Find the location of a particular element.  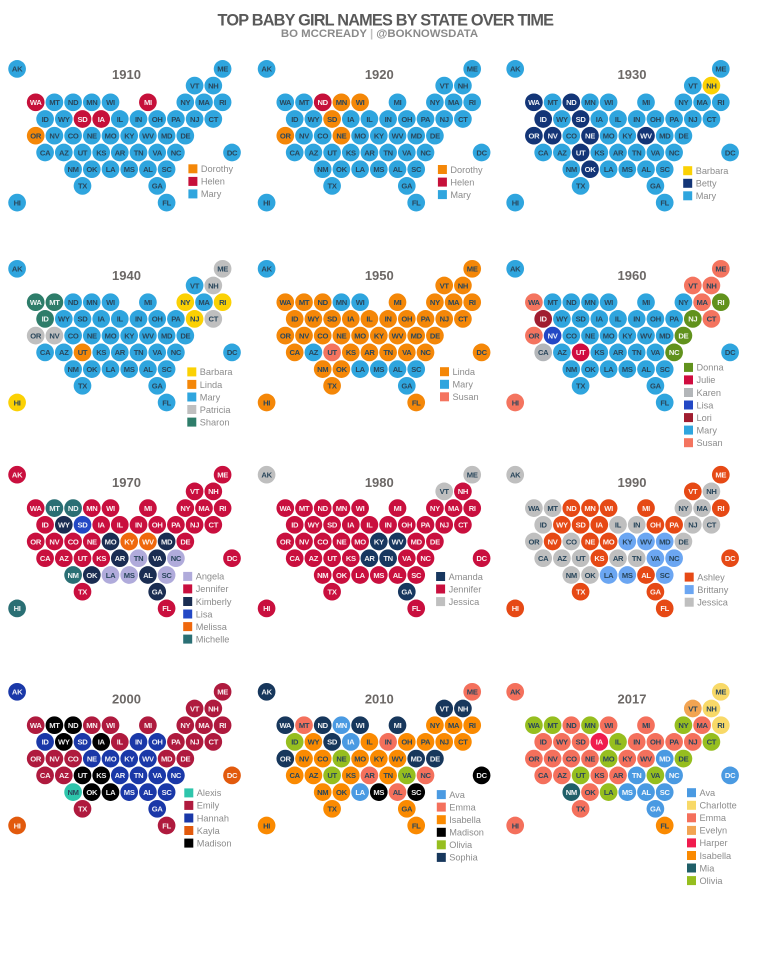

svg-text: GA is located at coordinates (656, 186).